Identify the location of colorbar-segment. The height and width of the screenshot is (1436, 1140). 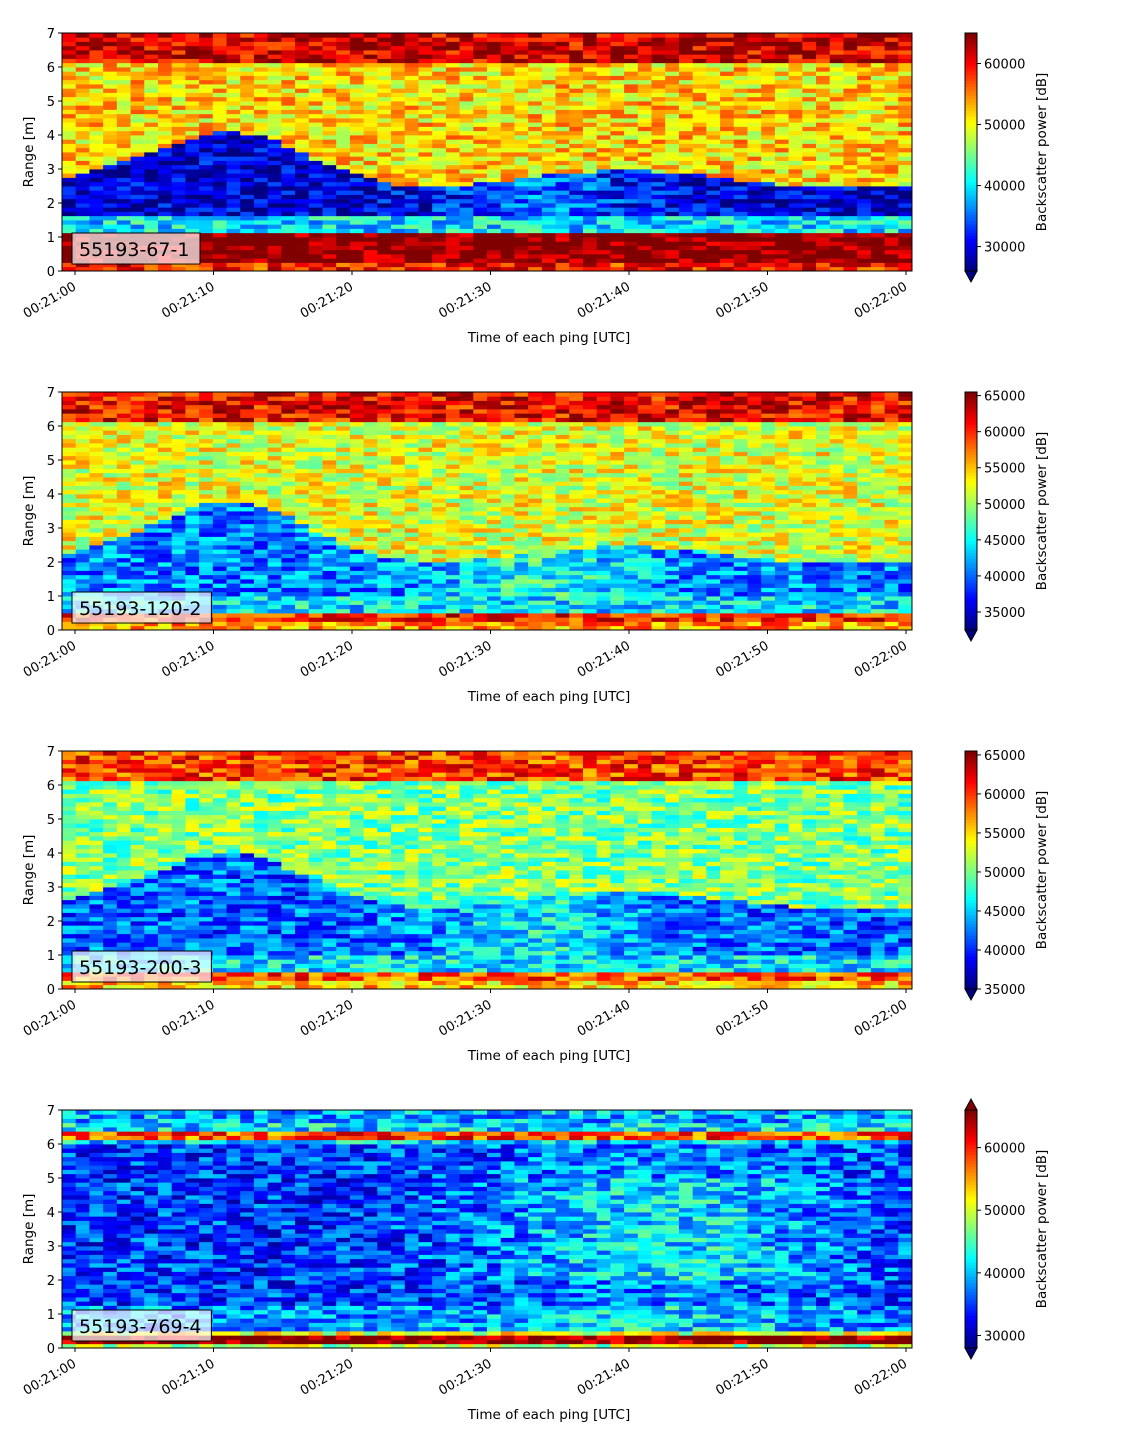
(971, 177).